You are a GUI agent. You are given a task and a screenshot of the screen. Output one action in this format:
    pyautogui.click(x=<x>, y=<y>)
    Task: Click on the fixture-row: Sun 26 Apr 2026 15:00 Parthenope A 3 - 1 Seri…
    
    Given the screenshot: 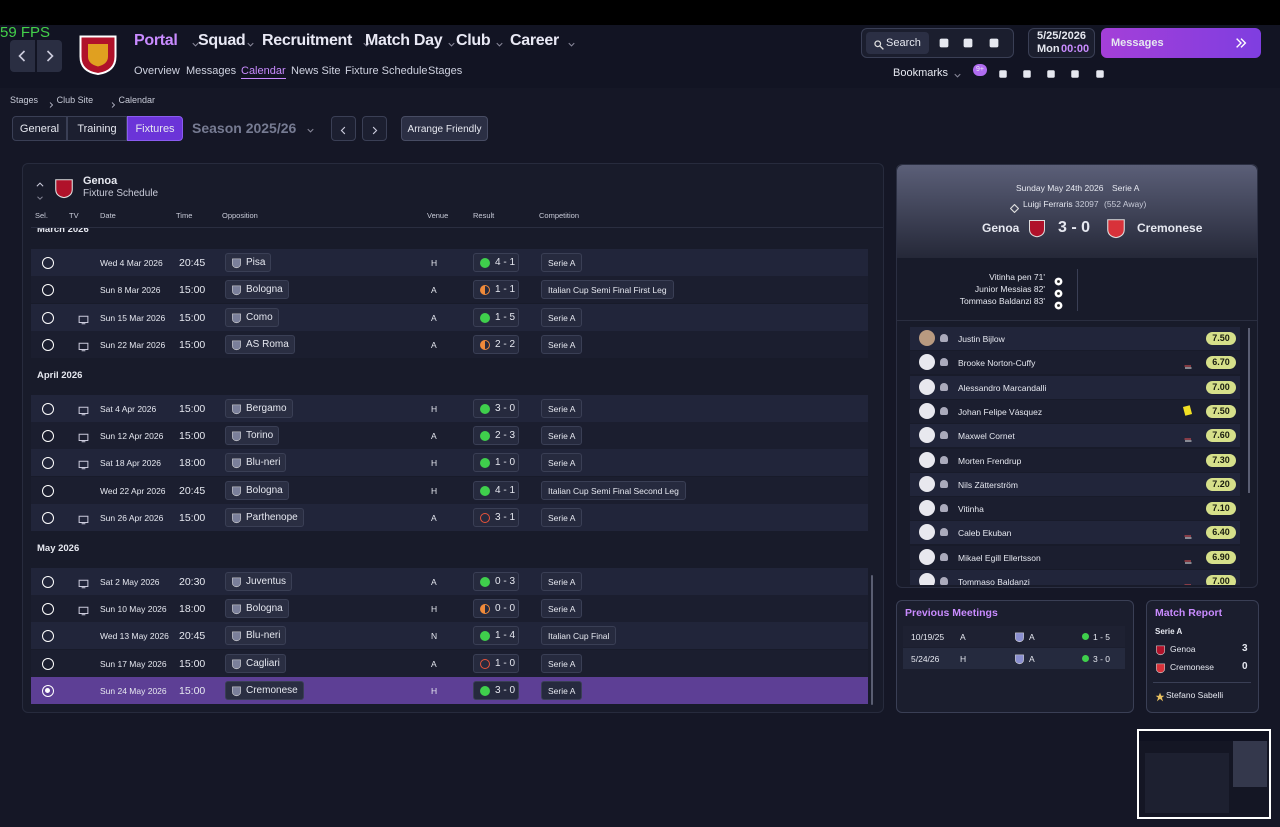 What is the action you would take?
    pyautogui.click(x=449, y=518)
    